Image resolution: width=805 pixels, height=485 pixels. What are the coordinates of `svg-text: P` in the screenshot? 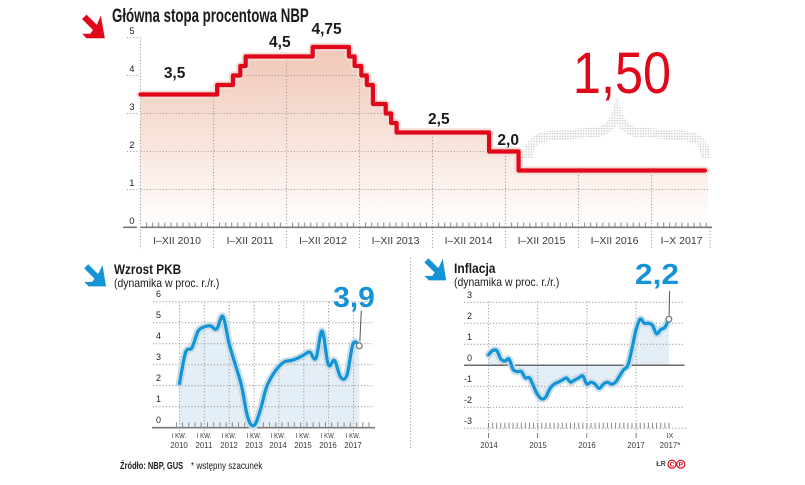 It's located at (681, 465).